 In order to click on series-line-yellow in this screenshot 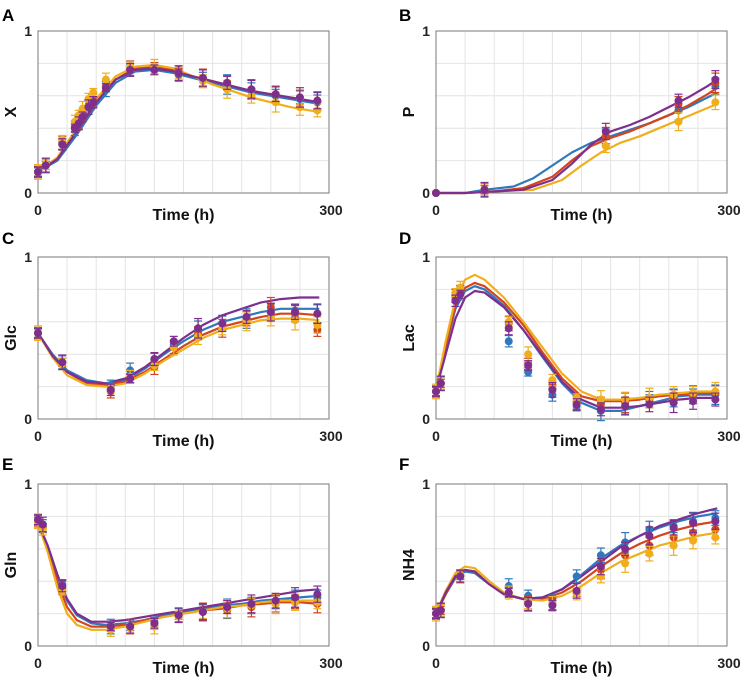, I will do `click(577, 337)`.